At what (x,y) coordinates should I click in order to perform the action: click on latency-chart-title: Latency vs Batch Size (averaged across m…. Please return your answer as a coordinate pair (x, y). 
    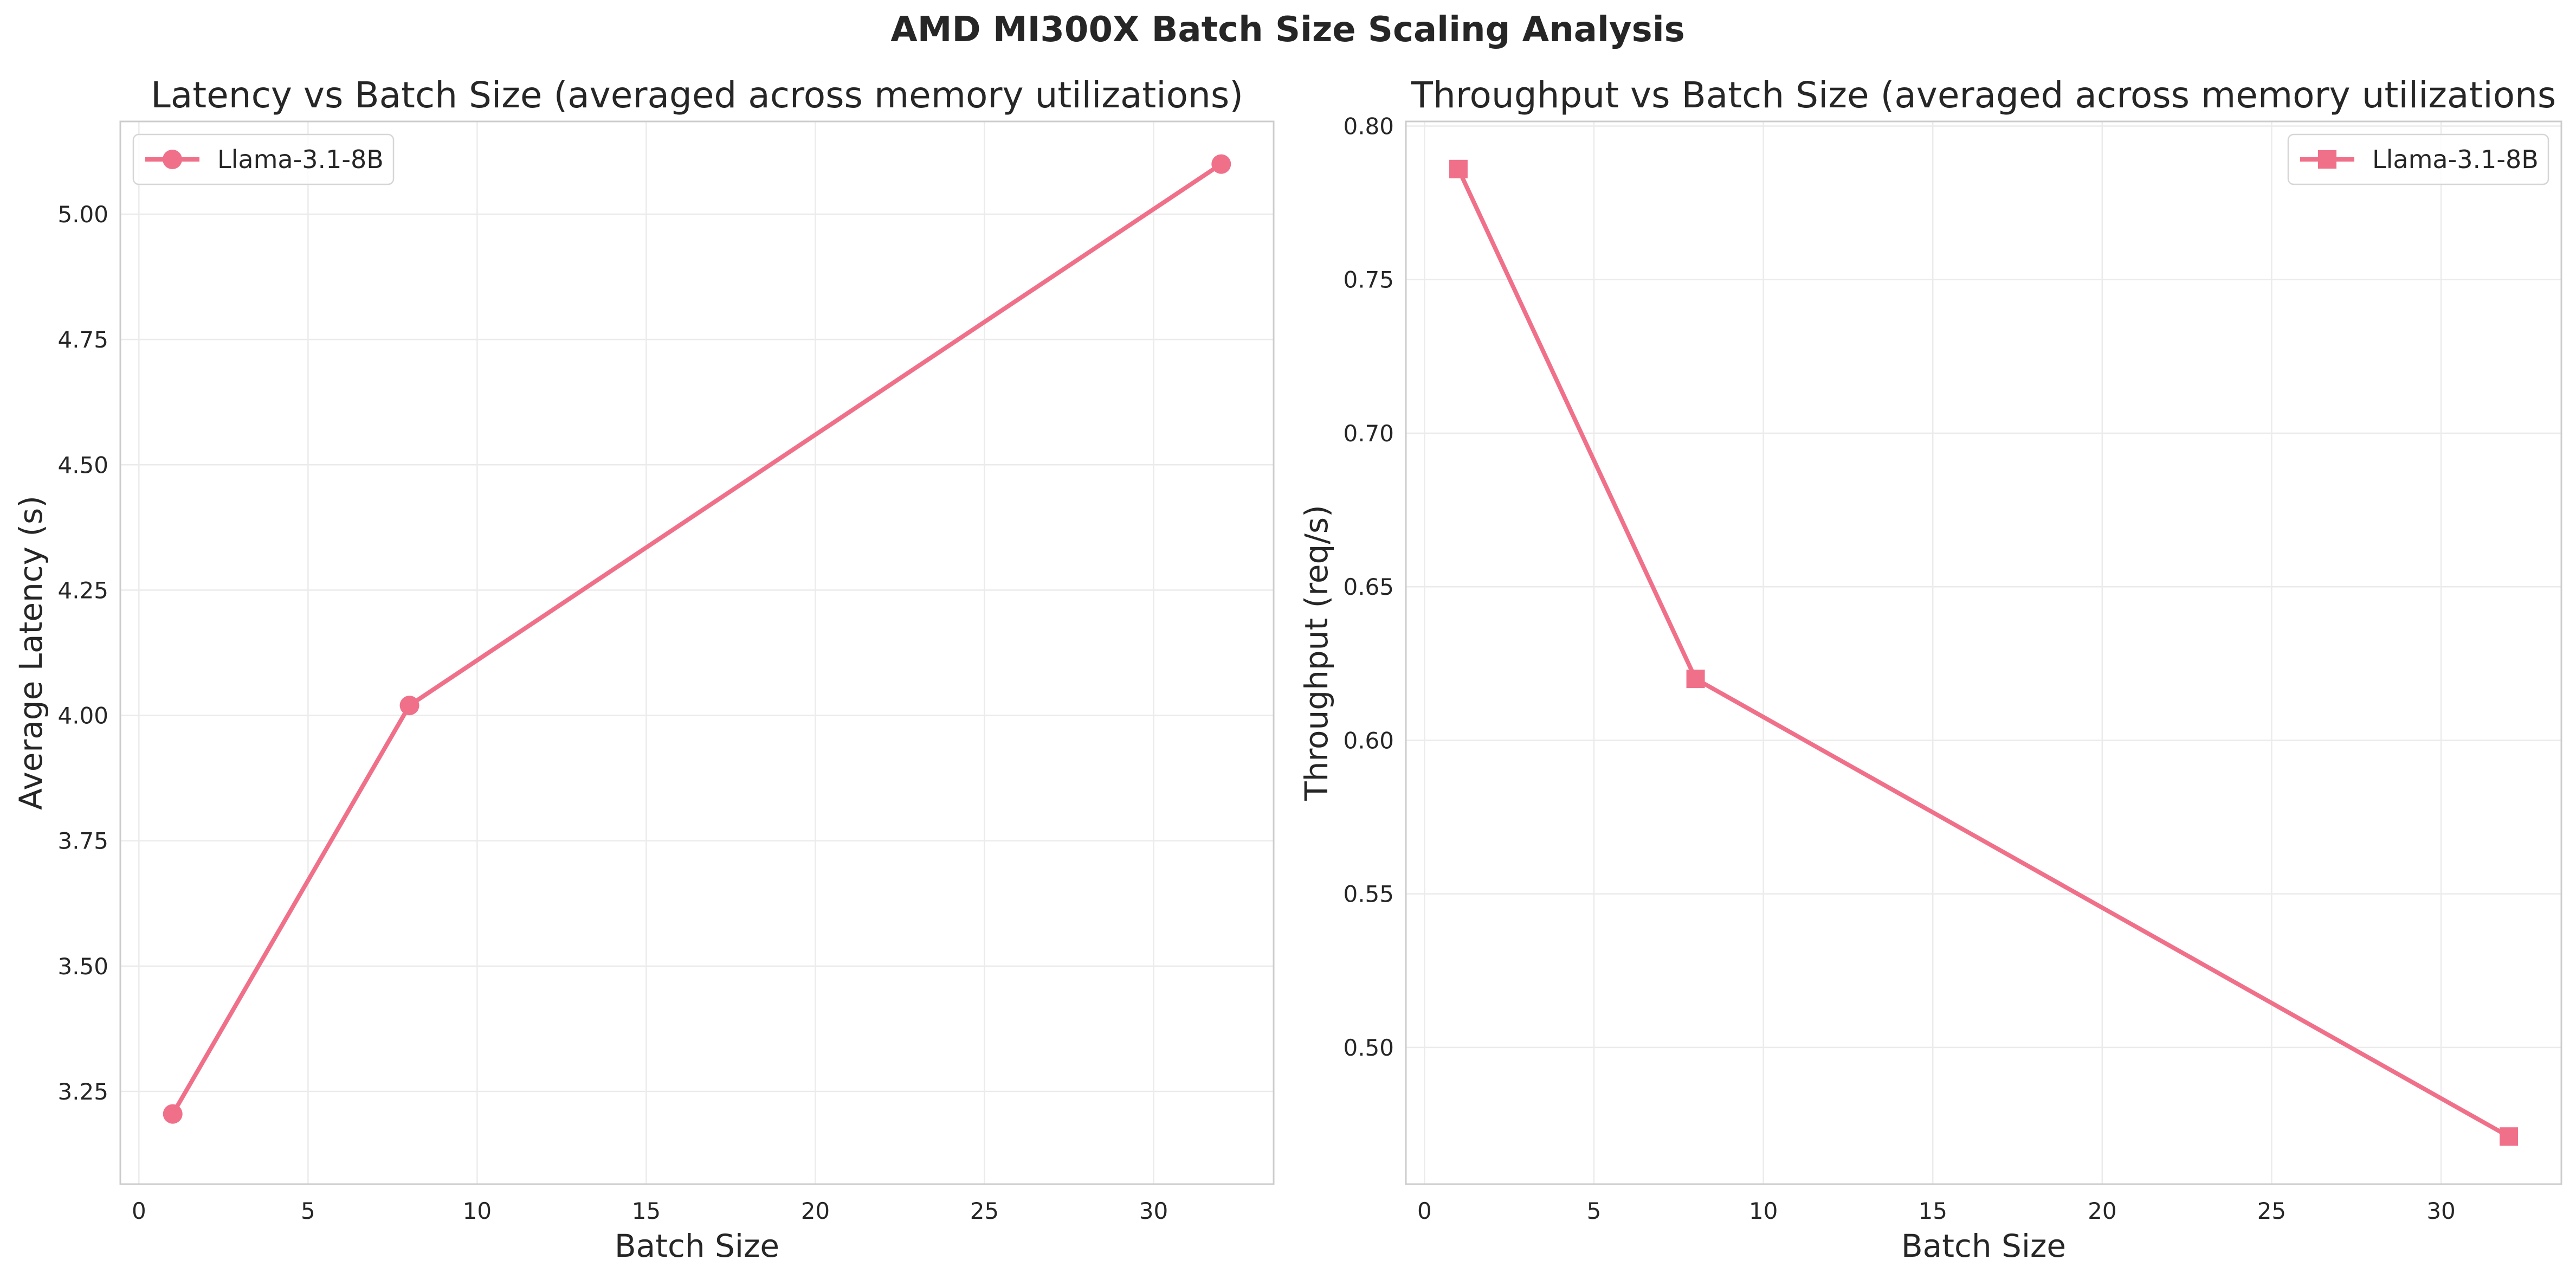
    Looking at the image, I should click on (697, 95).